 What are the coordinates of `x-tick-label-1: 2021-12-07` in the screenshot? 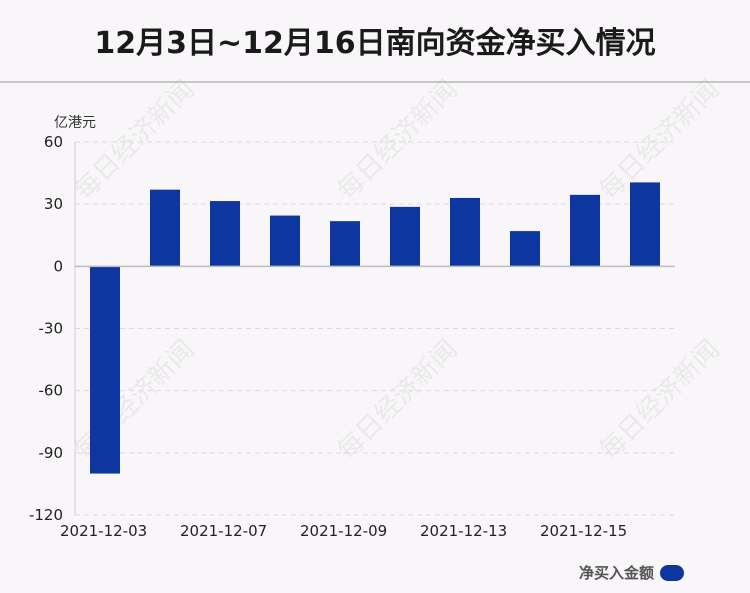 It's located at (223, 531).